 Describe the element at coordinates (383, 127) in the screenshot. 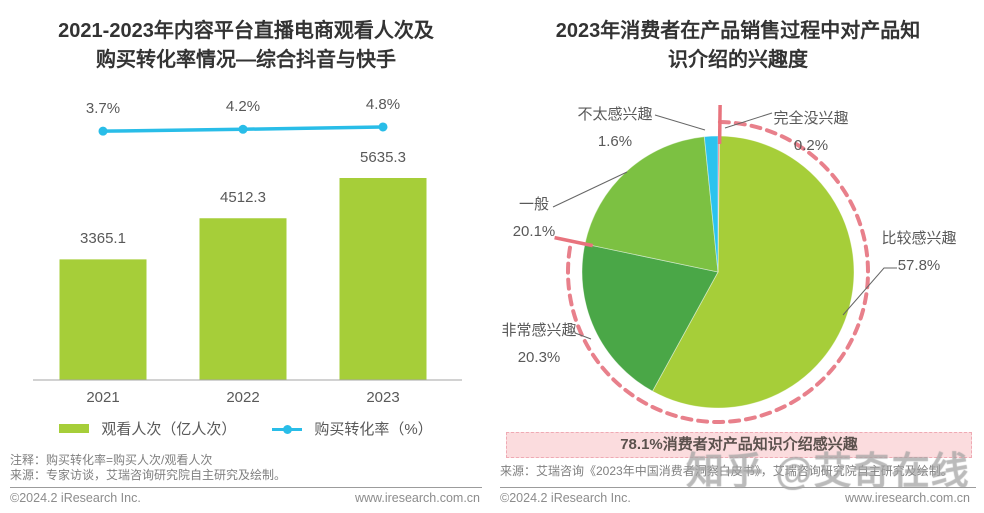

I see `line-marker-2023` at that location.